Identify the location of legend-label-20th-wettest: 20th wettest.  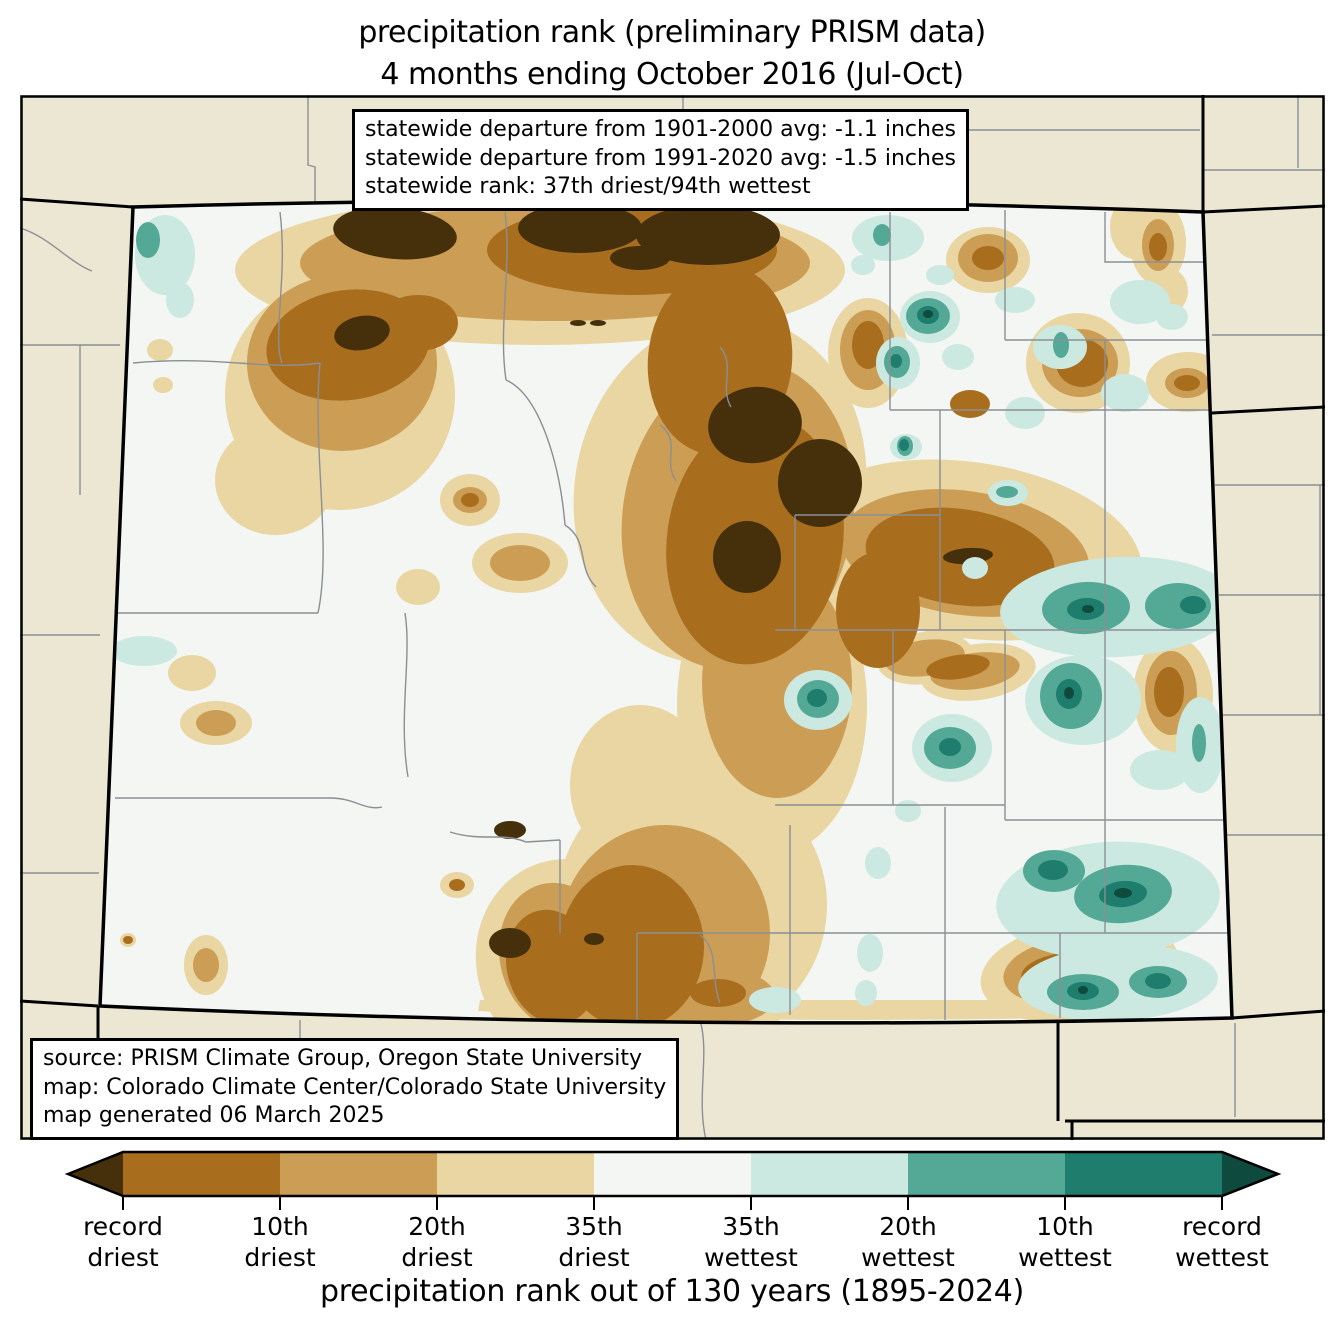
(908, 1242).